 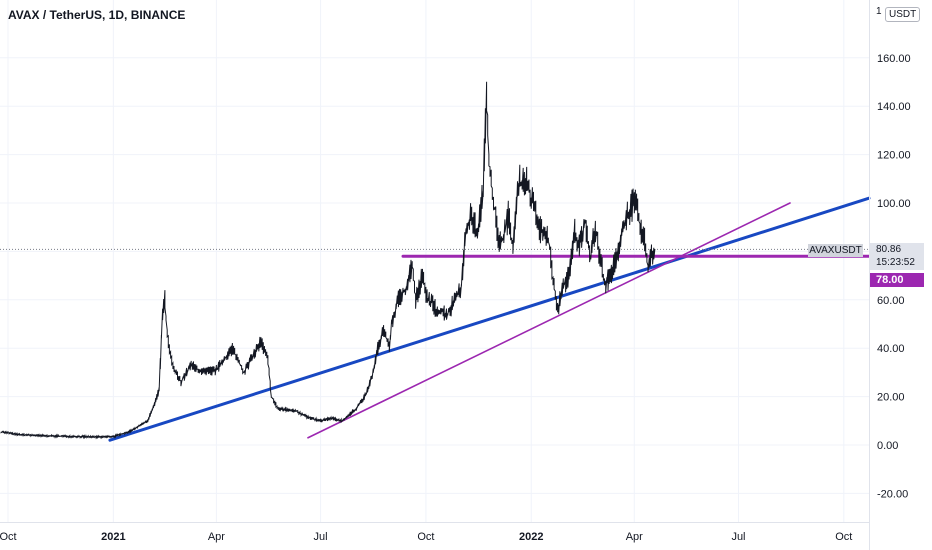 What do you see at coordinates (903, 14) in the screenshot?
I see `currency-unit-button: USDT` at bounding box center [903, 14].